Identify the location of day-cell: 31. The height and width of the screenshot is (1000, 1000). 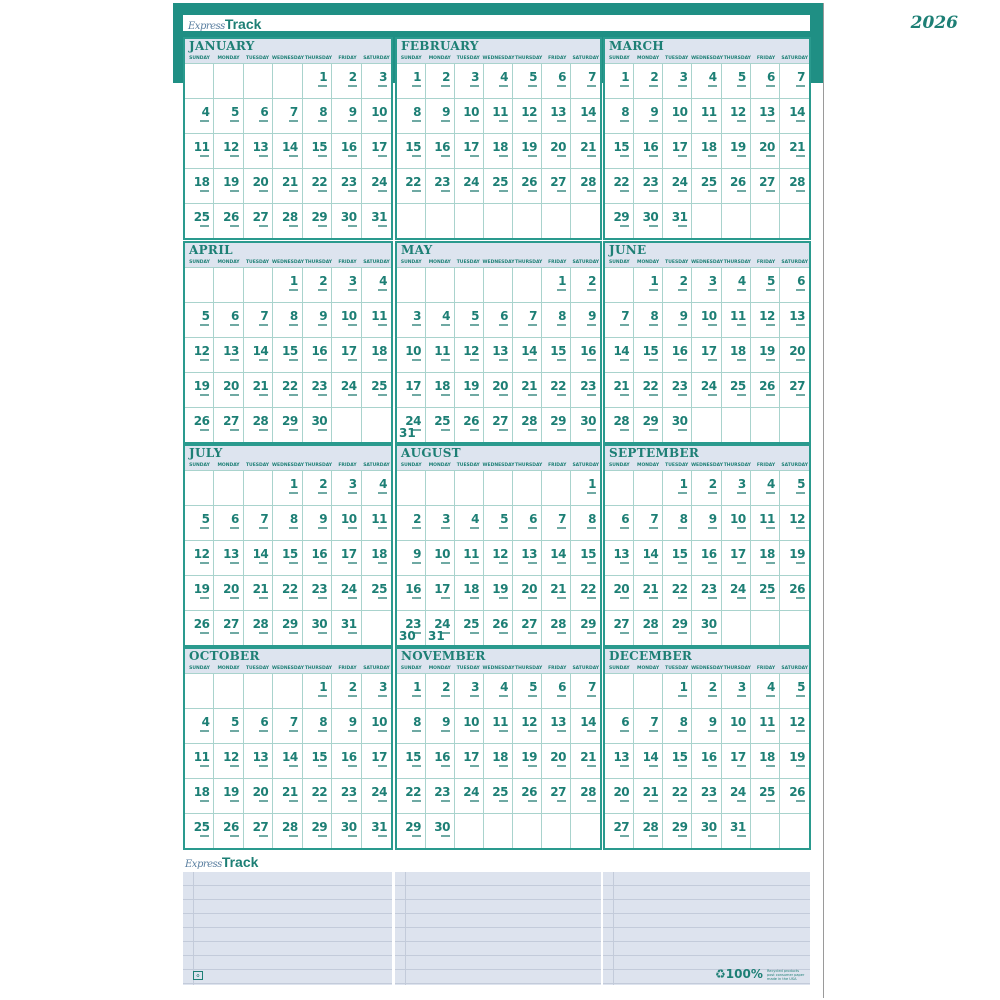
(736, 830).